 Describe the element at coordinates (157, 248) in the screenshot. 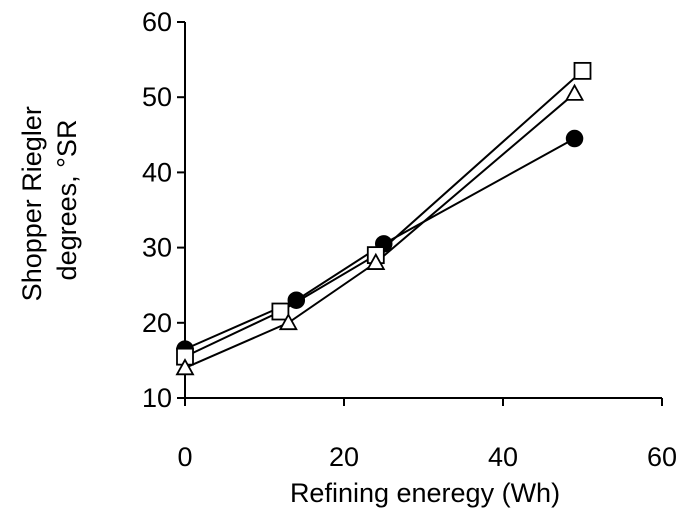

I see `y-tick-label-30: 30` at that location.